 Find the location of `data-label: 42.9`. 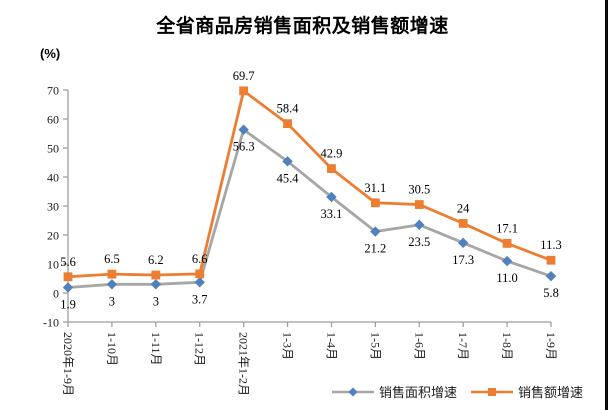

data-label: 42.9 is located at coordinates (332, 154).